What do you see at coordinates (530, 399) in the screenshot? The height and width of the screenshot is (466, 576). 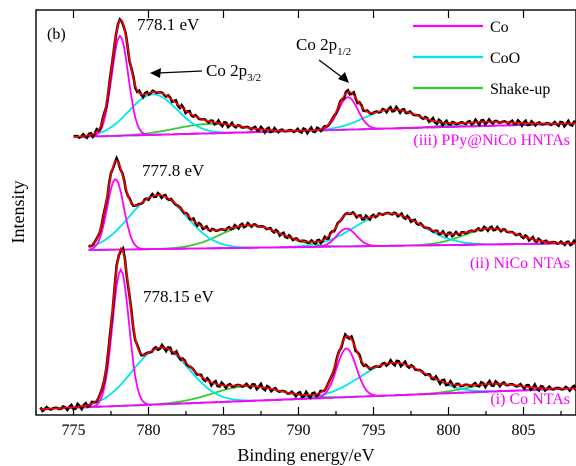 I see `sample-label-2: (i) Co NTAs` at bounding box center [530, 399].